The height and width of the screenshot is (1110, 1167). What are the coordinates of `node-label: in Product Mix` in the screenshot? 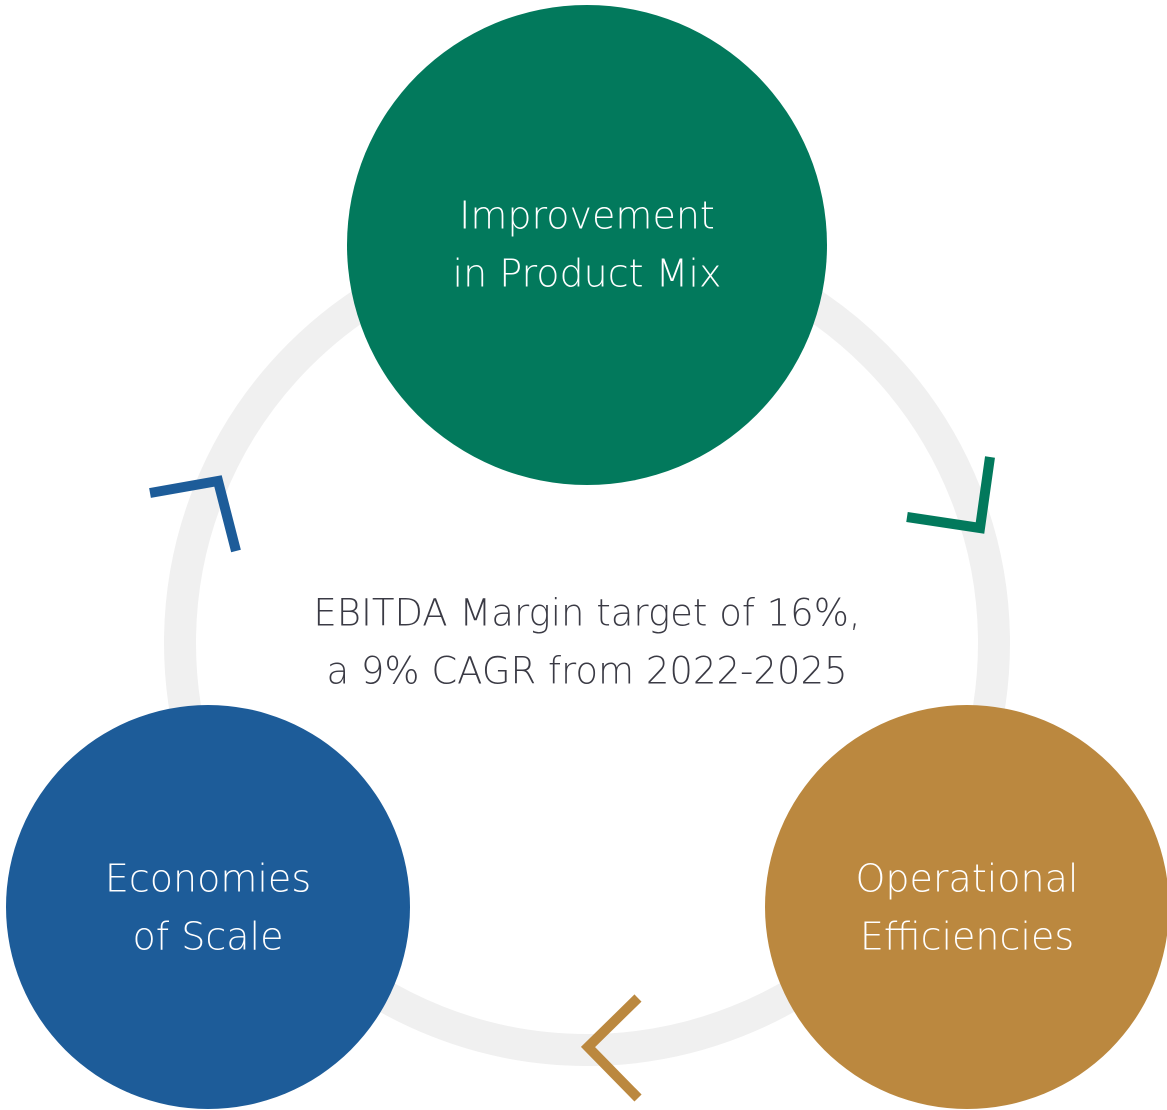 It's located at (587, 274).